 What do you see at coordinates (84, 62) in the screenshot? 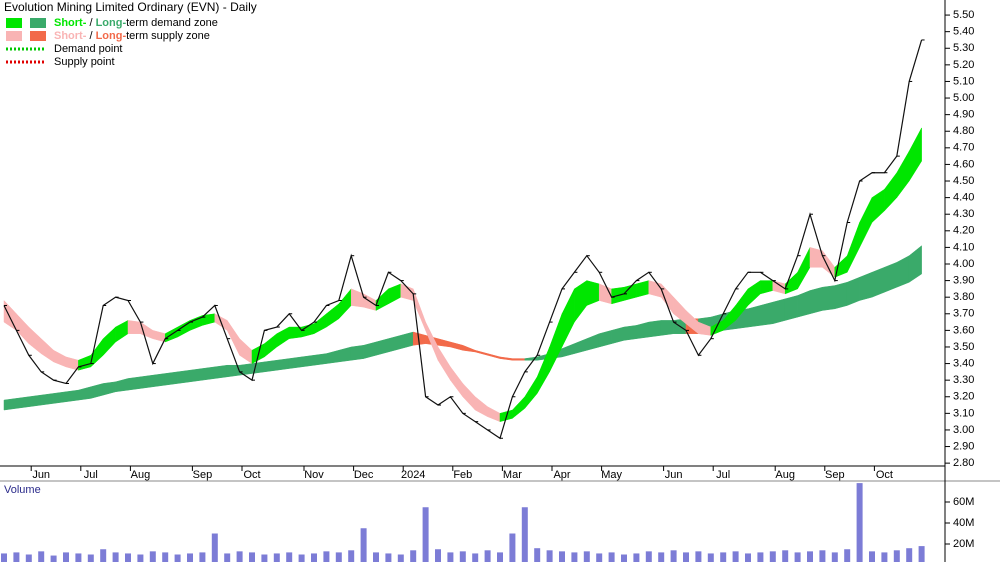
I see `legend-label: Supply point` at bounding box center [84, 62].